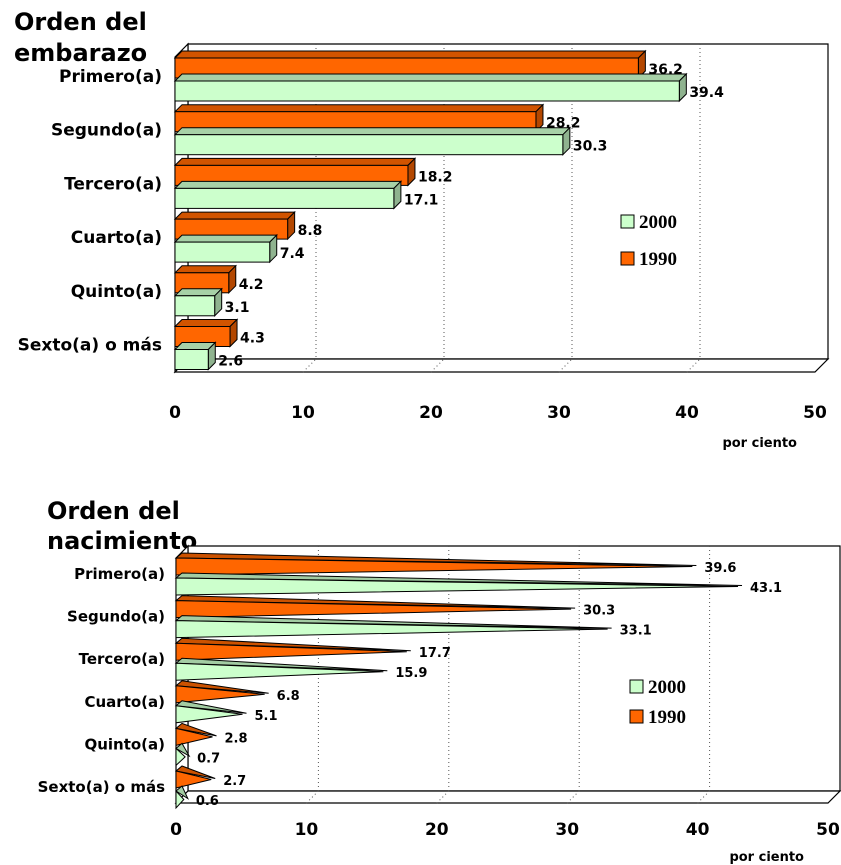 The height and width of the screenshot is (865, 841). What do you see at coordinates (237, 308) in the screenshot?
I see `data-label: 3.1` at bounding box center [237, 308].